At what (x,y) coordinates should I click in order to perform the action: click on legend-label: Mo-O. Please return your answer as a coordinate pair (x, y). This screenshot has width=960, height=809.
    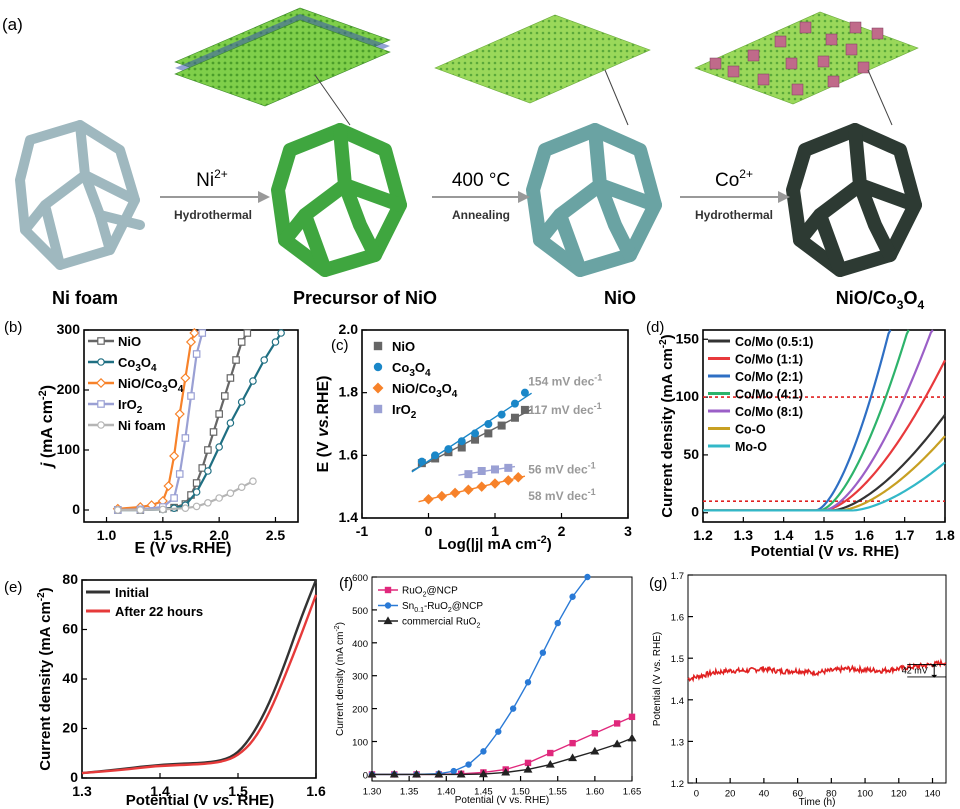
    Looking at the image, I should click on (751, 447).